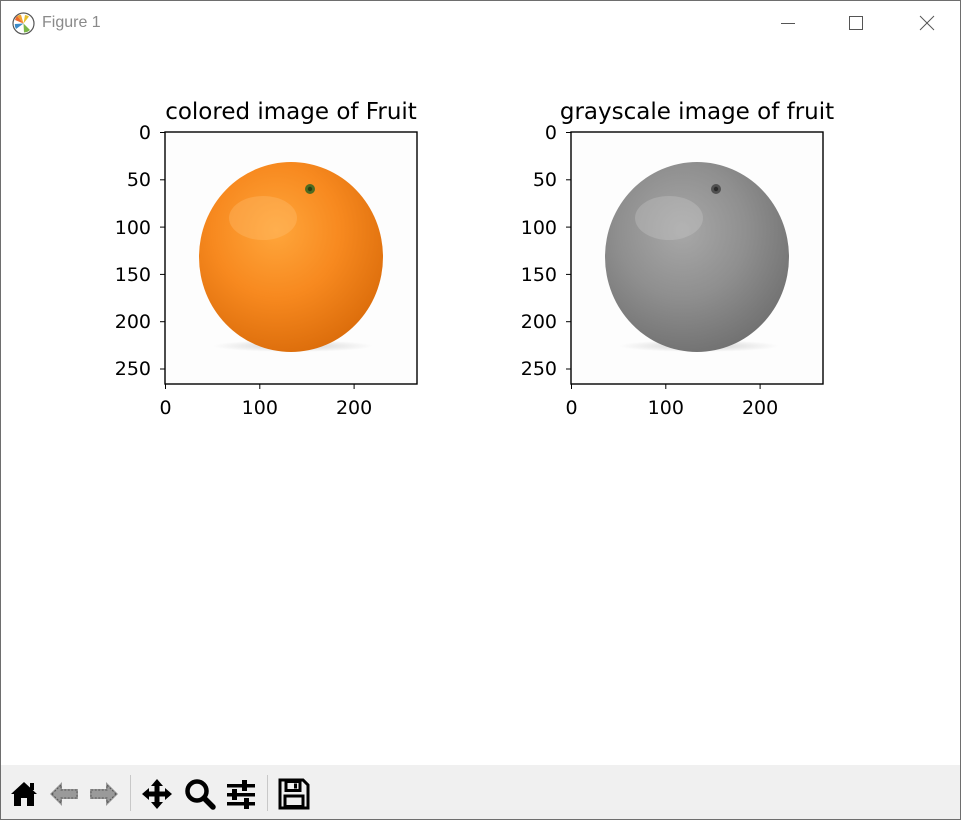  What do you see at coordinates (23, 23) in the screenshot?
I see `matplotlib-logo-icon` at bounding box center [23, 23].